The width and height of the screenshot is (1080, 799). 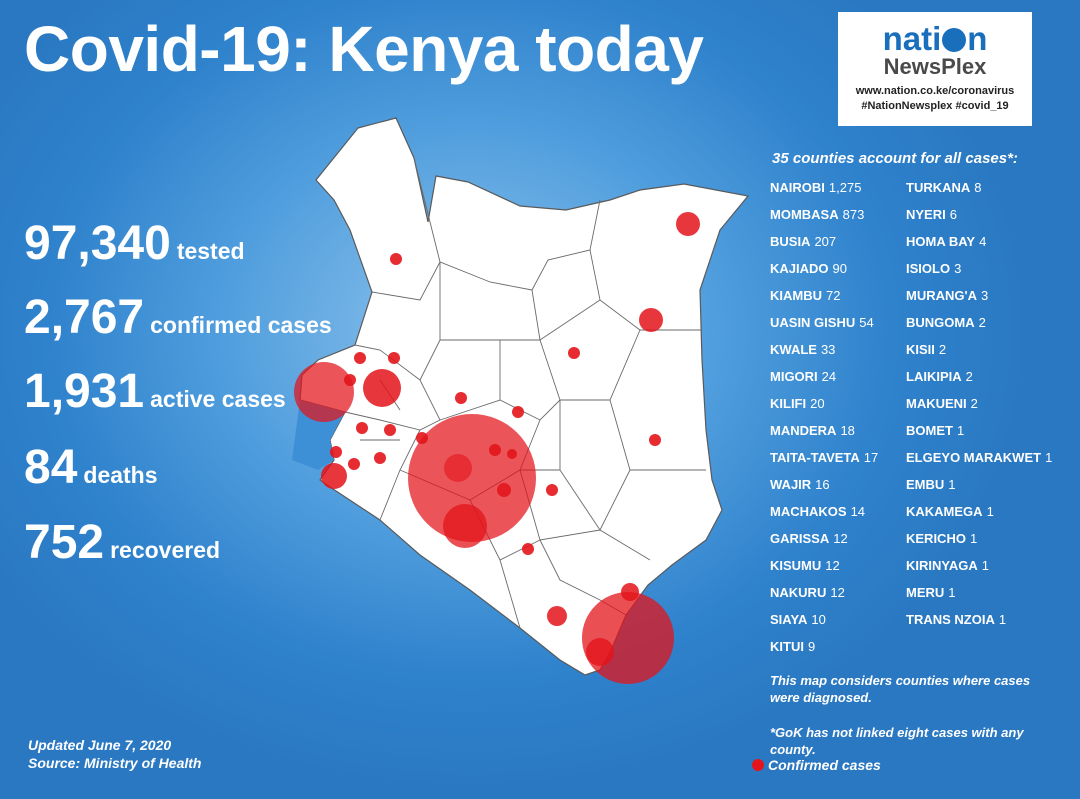 What do you see at coordinates (600, 652) in the screenshot?
I see `case-bubble-kwale` at bounding box center [600, 652].